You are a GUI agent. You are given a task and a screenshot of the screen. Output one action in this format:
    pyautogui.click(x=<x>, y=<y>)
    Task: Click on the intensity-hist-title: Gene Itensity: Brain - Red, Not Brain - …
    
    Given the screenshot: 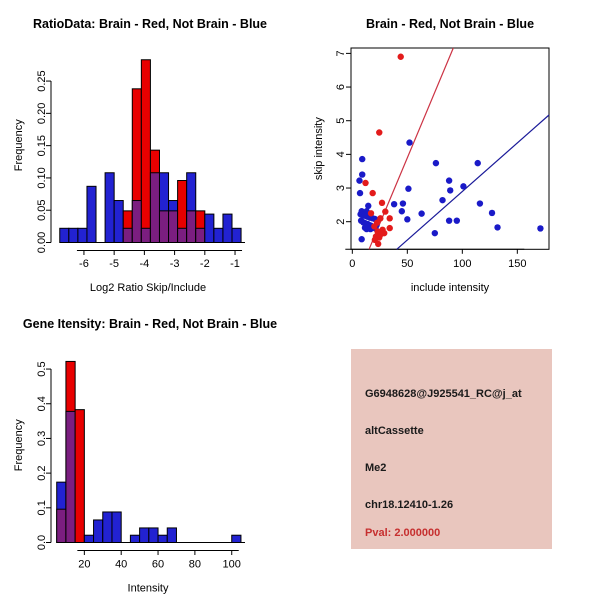 What is the action you would take?
    pyautogui.click(x=150, y=324)
    